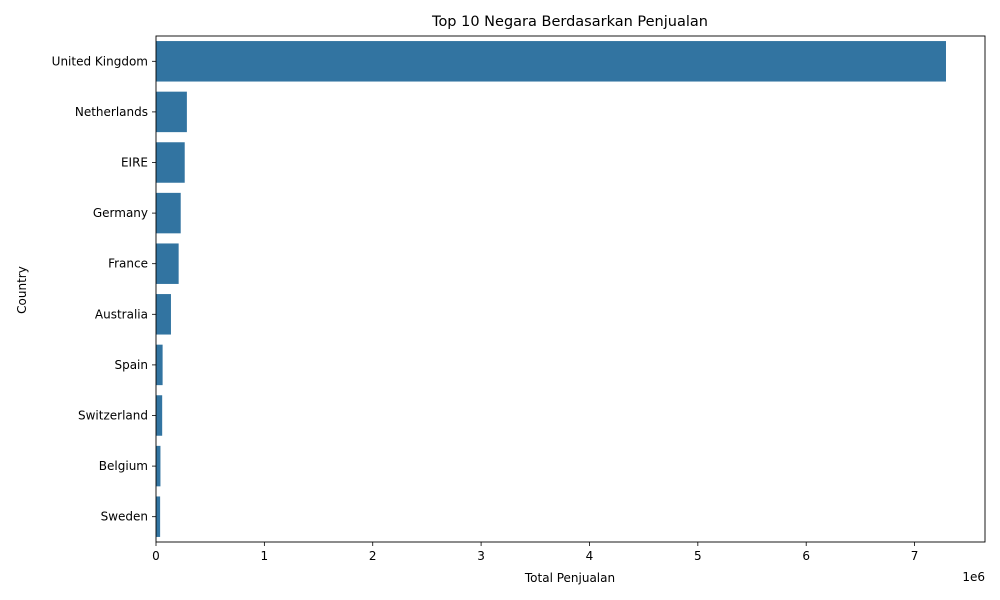  I want to click on x-tick-label: 2, so click(373, 556).